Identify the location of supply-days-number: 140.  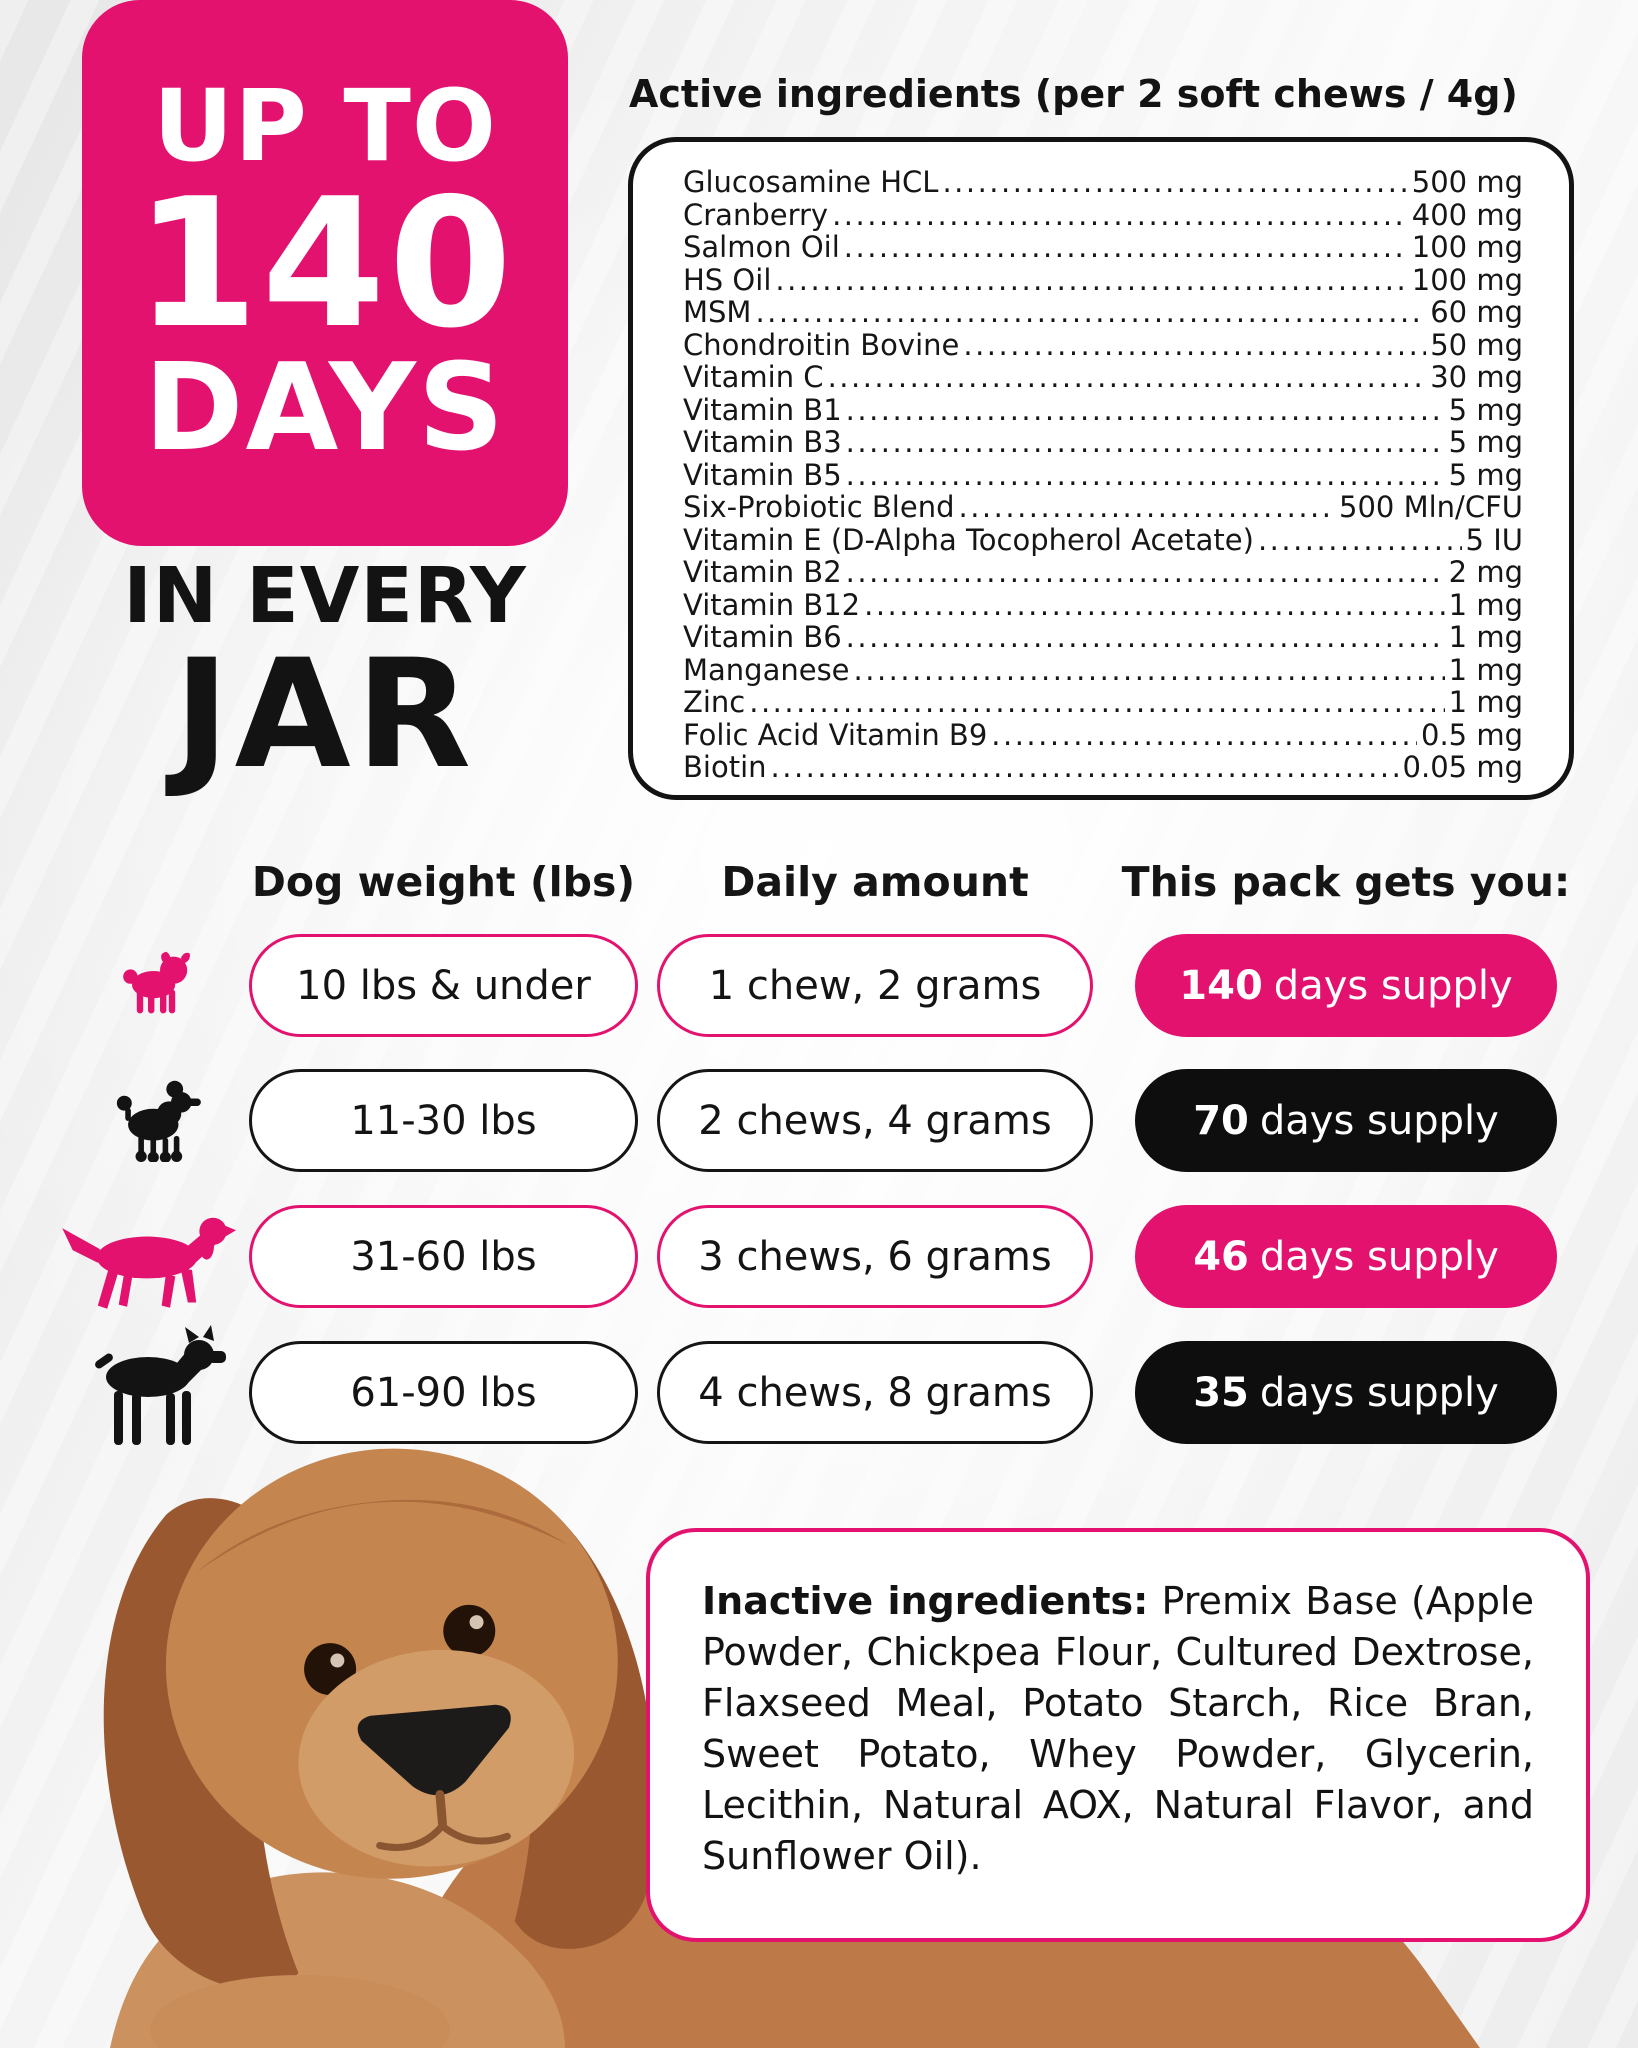
(1221, 985).